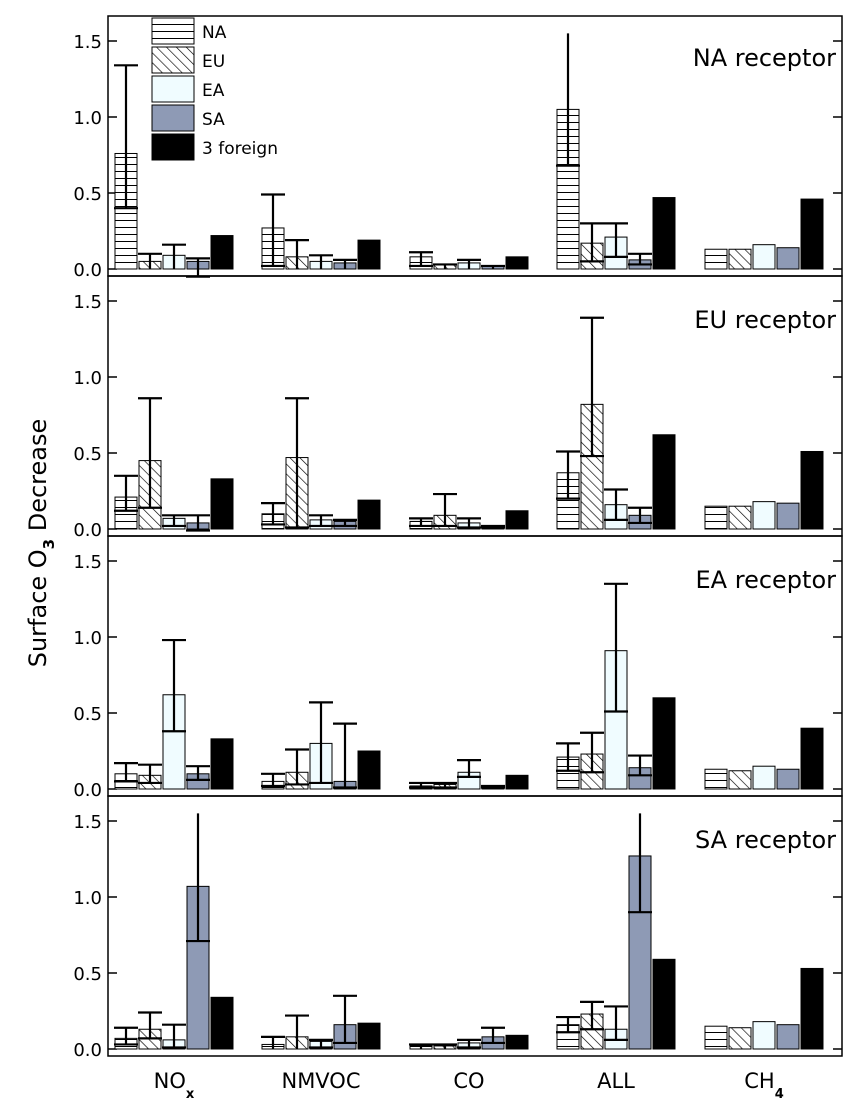  I want to click on x-category-labels: NOx NMVOC CO ALL CH4, so click(469, 1083).